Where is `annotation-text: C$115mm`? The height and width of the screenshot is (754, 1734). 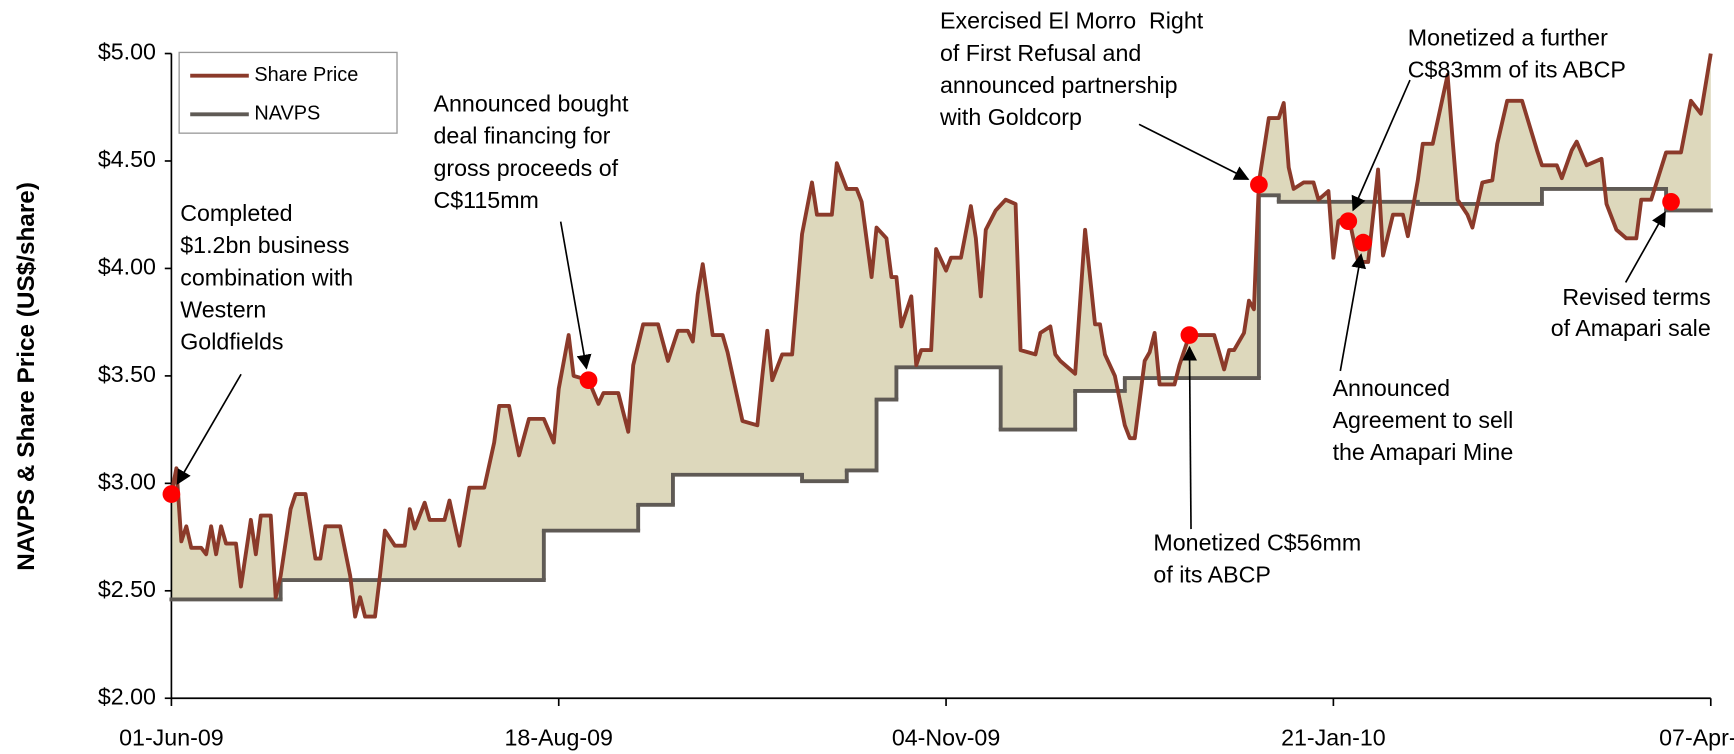
annotation-text: C$115mm is located at coordinates (485, 200).